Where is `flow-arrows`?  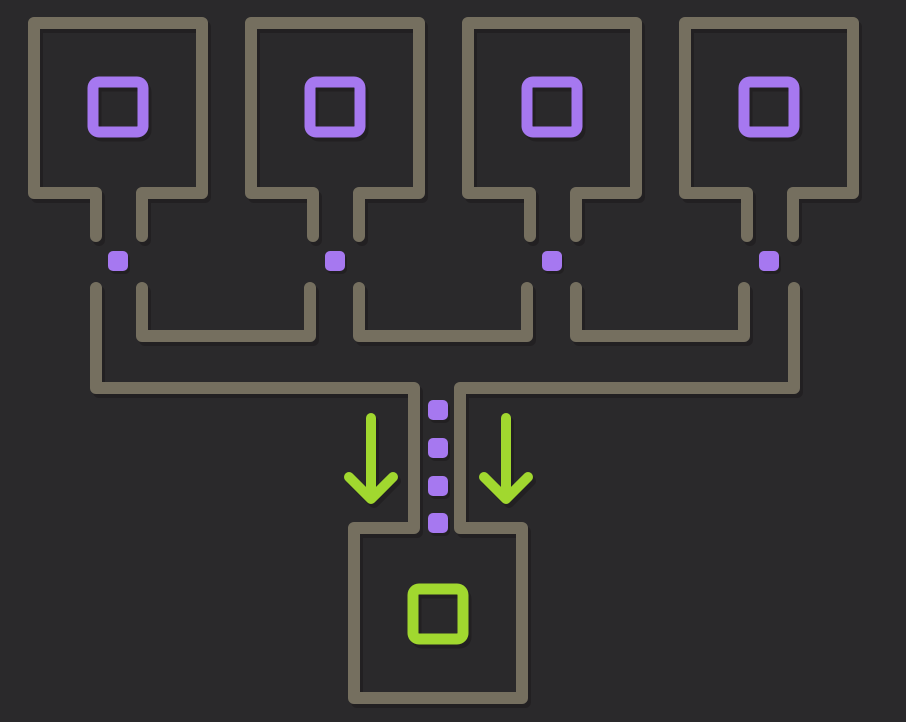
flow-arrows is located at coordinates (440, 460).